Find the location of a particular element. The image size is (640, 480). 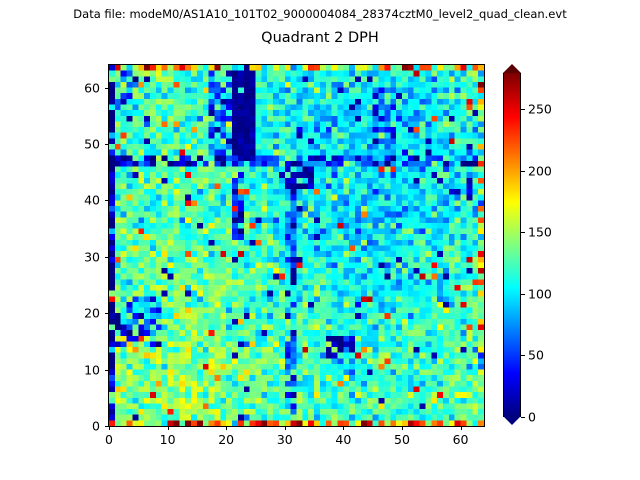

y-tick-label: 60 is located at coordinates (92, 88).